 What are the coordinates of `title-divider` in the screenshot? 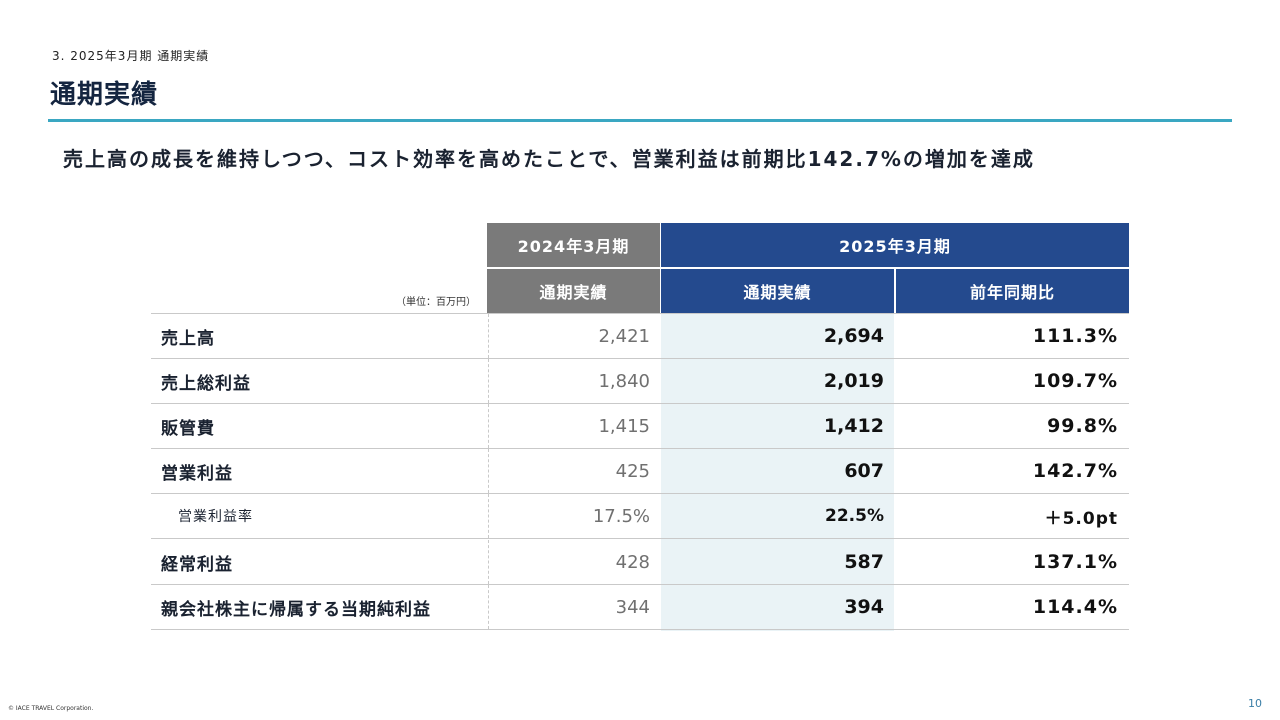 It's located at (640, 120).